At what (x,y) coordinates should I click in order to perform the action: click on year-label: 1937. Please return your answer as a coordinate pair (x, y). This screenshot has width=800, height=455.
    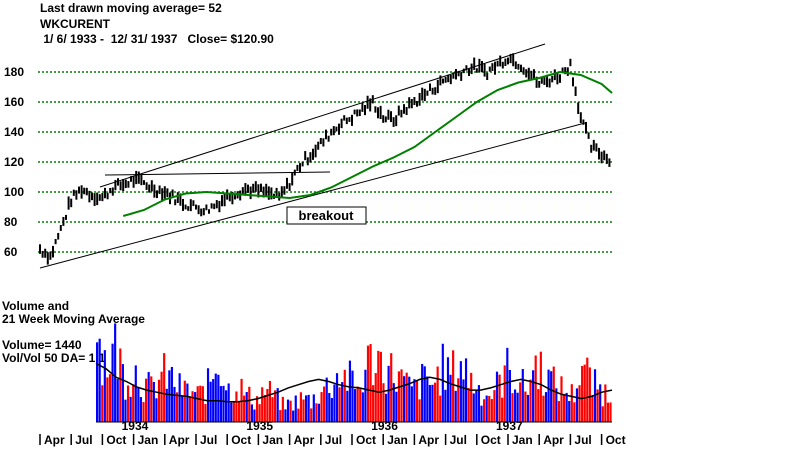
    Looking at the image, I should click on (509, 426).